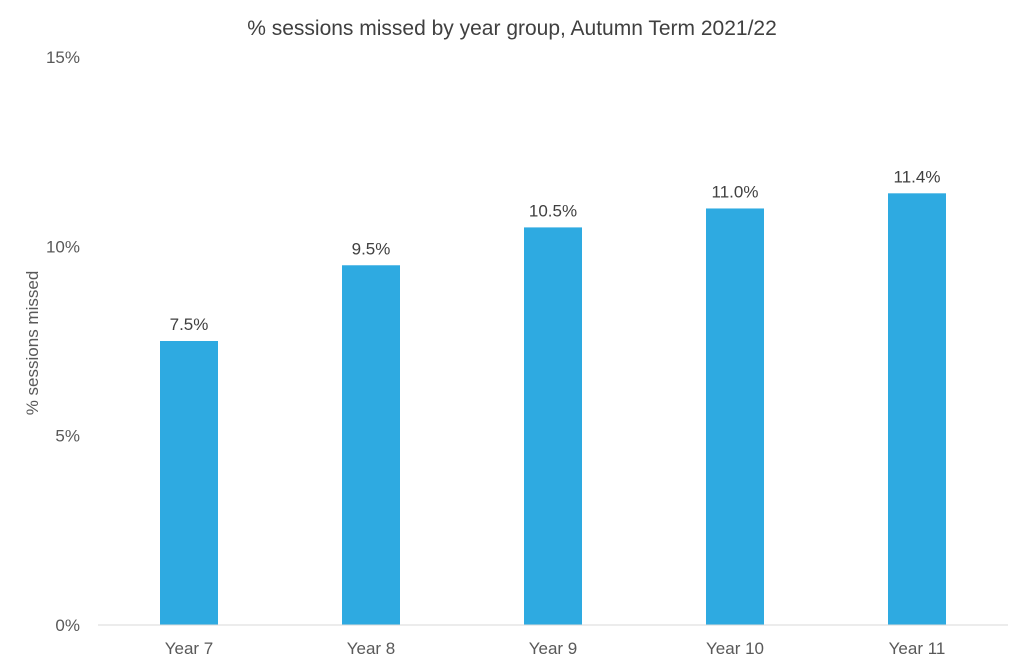 This screenshot has height=669, width=1024. What do you see at coordinates (735, 191) in the screenshot?
I see `bar-value-label: 11.0%` at bounding box center [735, 191].